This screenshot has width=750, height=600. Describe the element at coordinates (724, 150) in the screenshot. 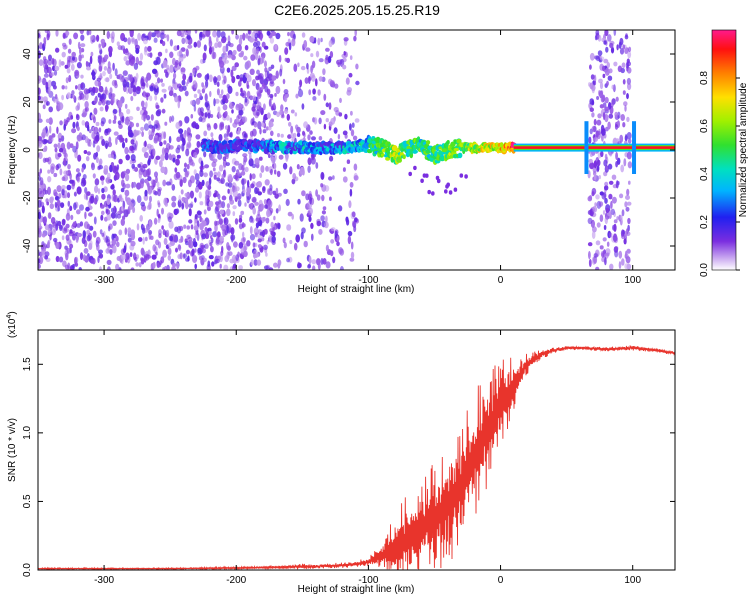

I see `colorbar-frame` at that location.